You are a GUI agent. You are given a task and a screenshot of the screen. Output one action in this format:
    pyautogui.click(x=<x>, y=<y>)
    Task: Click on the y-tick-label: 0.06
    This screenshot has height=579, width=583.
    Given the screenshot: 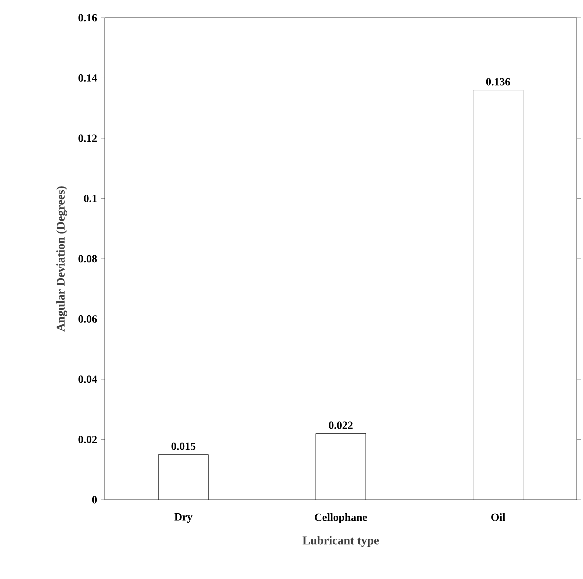 What is the action you would take?
    pyautogui.click(x=88, y=319)
    